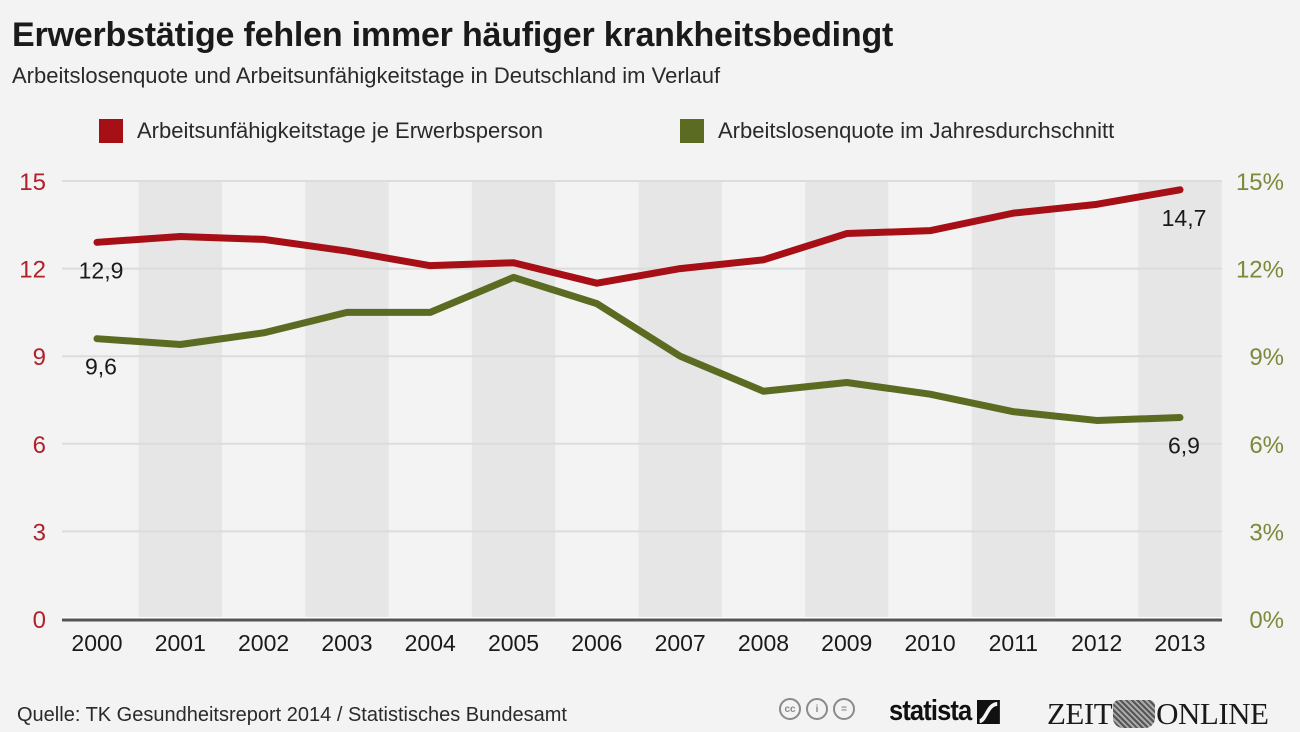 The width and height of the screenshot is (1300, 732). What do you see at coordinates (1266, 532) in the screenshot?
I see `y-tick-label-right: 3%` at bounding box center [1266, 532].